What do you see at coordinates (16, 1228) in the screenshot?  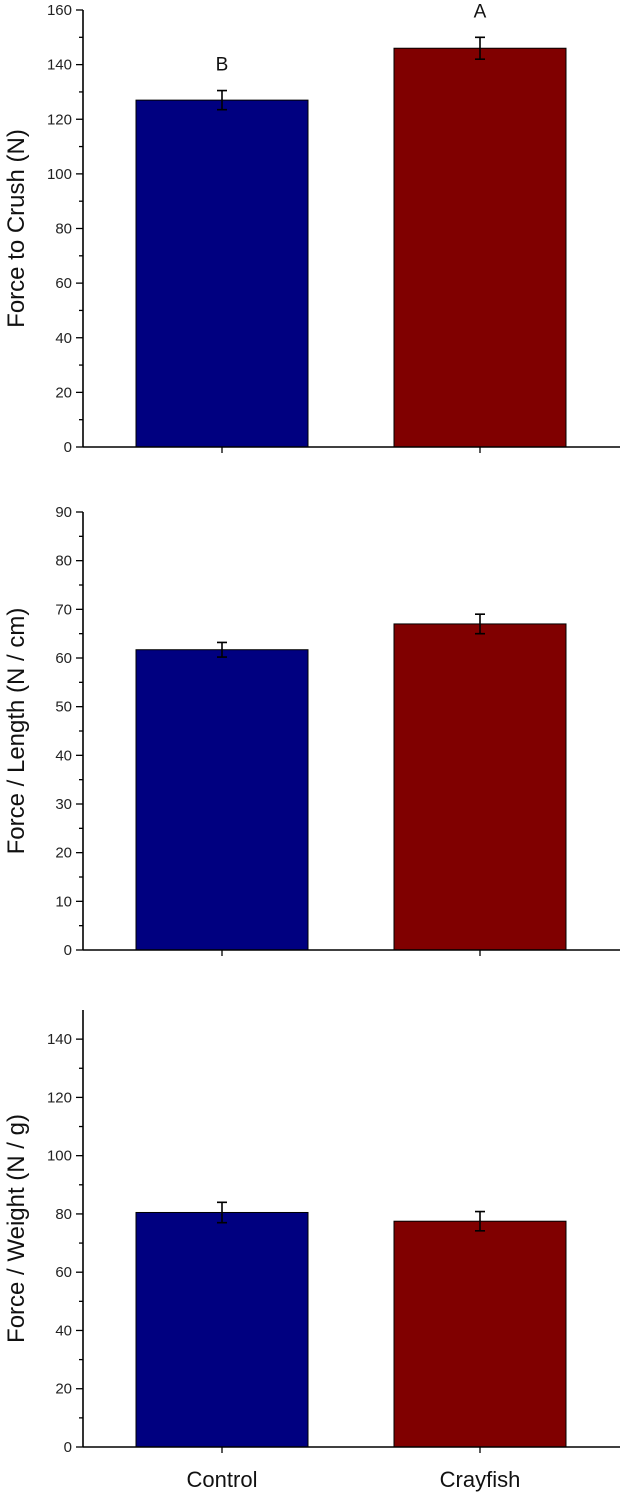 I see `y-axis-title: Force / Weight (N / g)` at bounding box center [16, 1228].